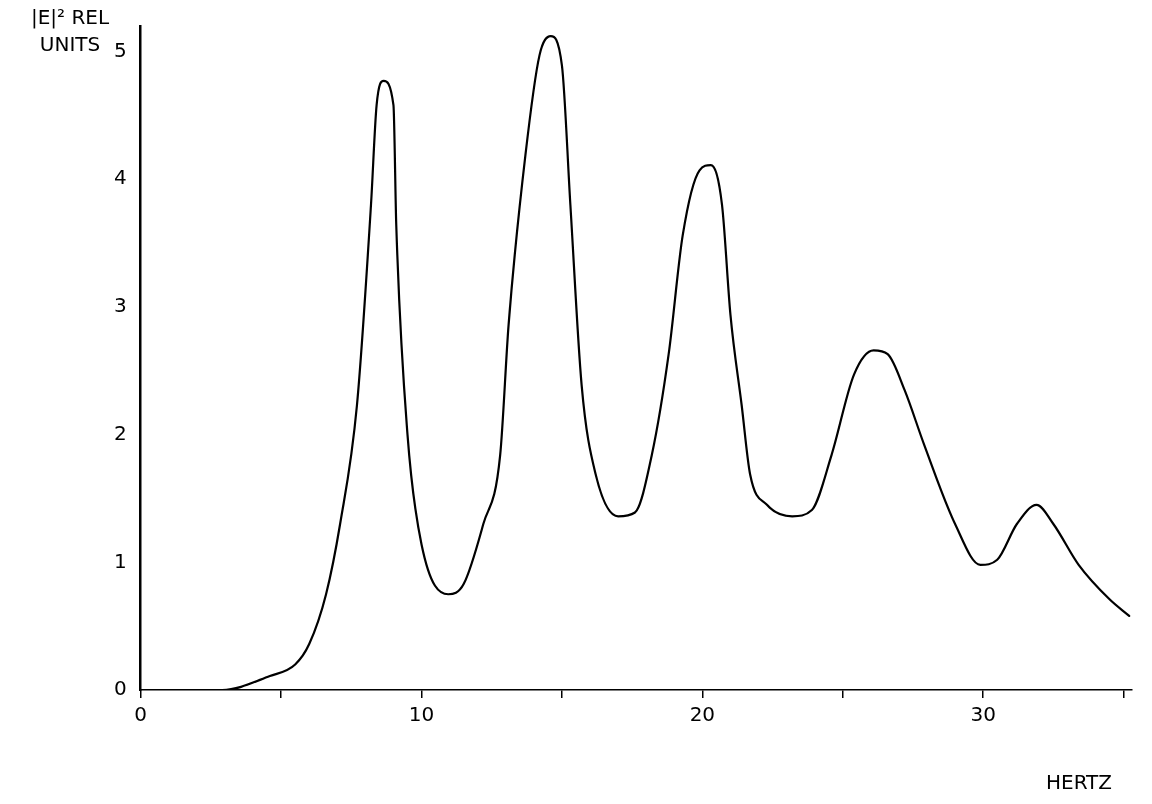  Describe the element at coordinates (70, 31) in the screenshot. I see `y-axis-title: |E|² REL UNITS` at that location.